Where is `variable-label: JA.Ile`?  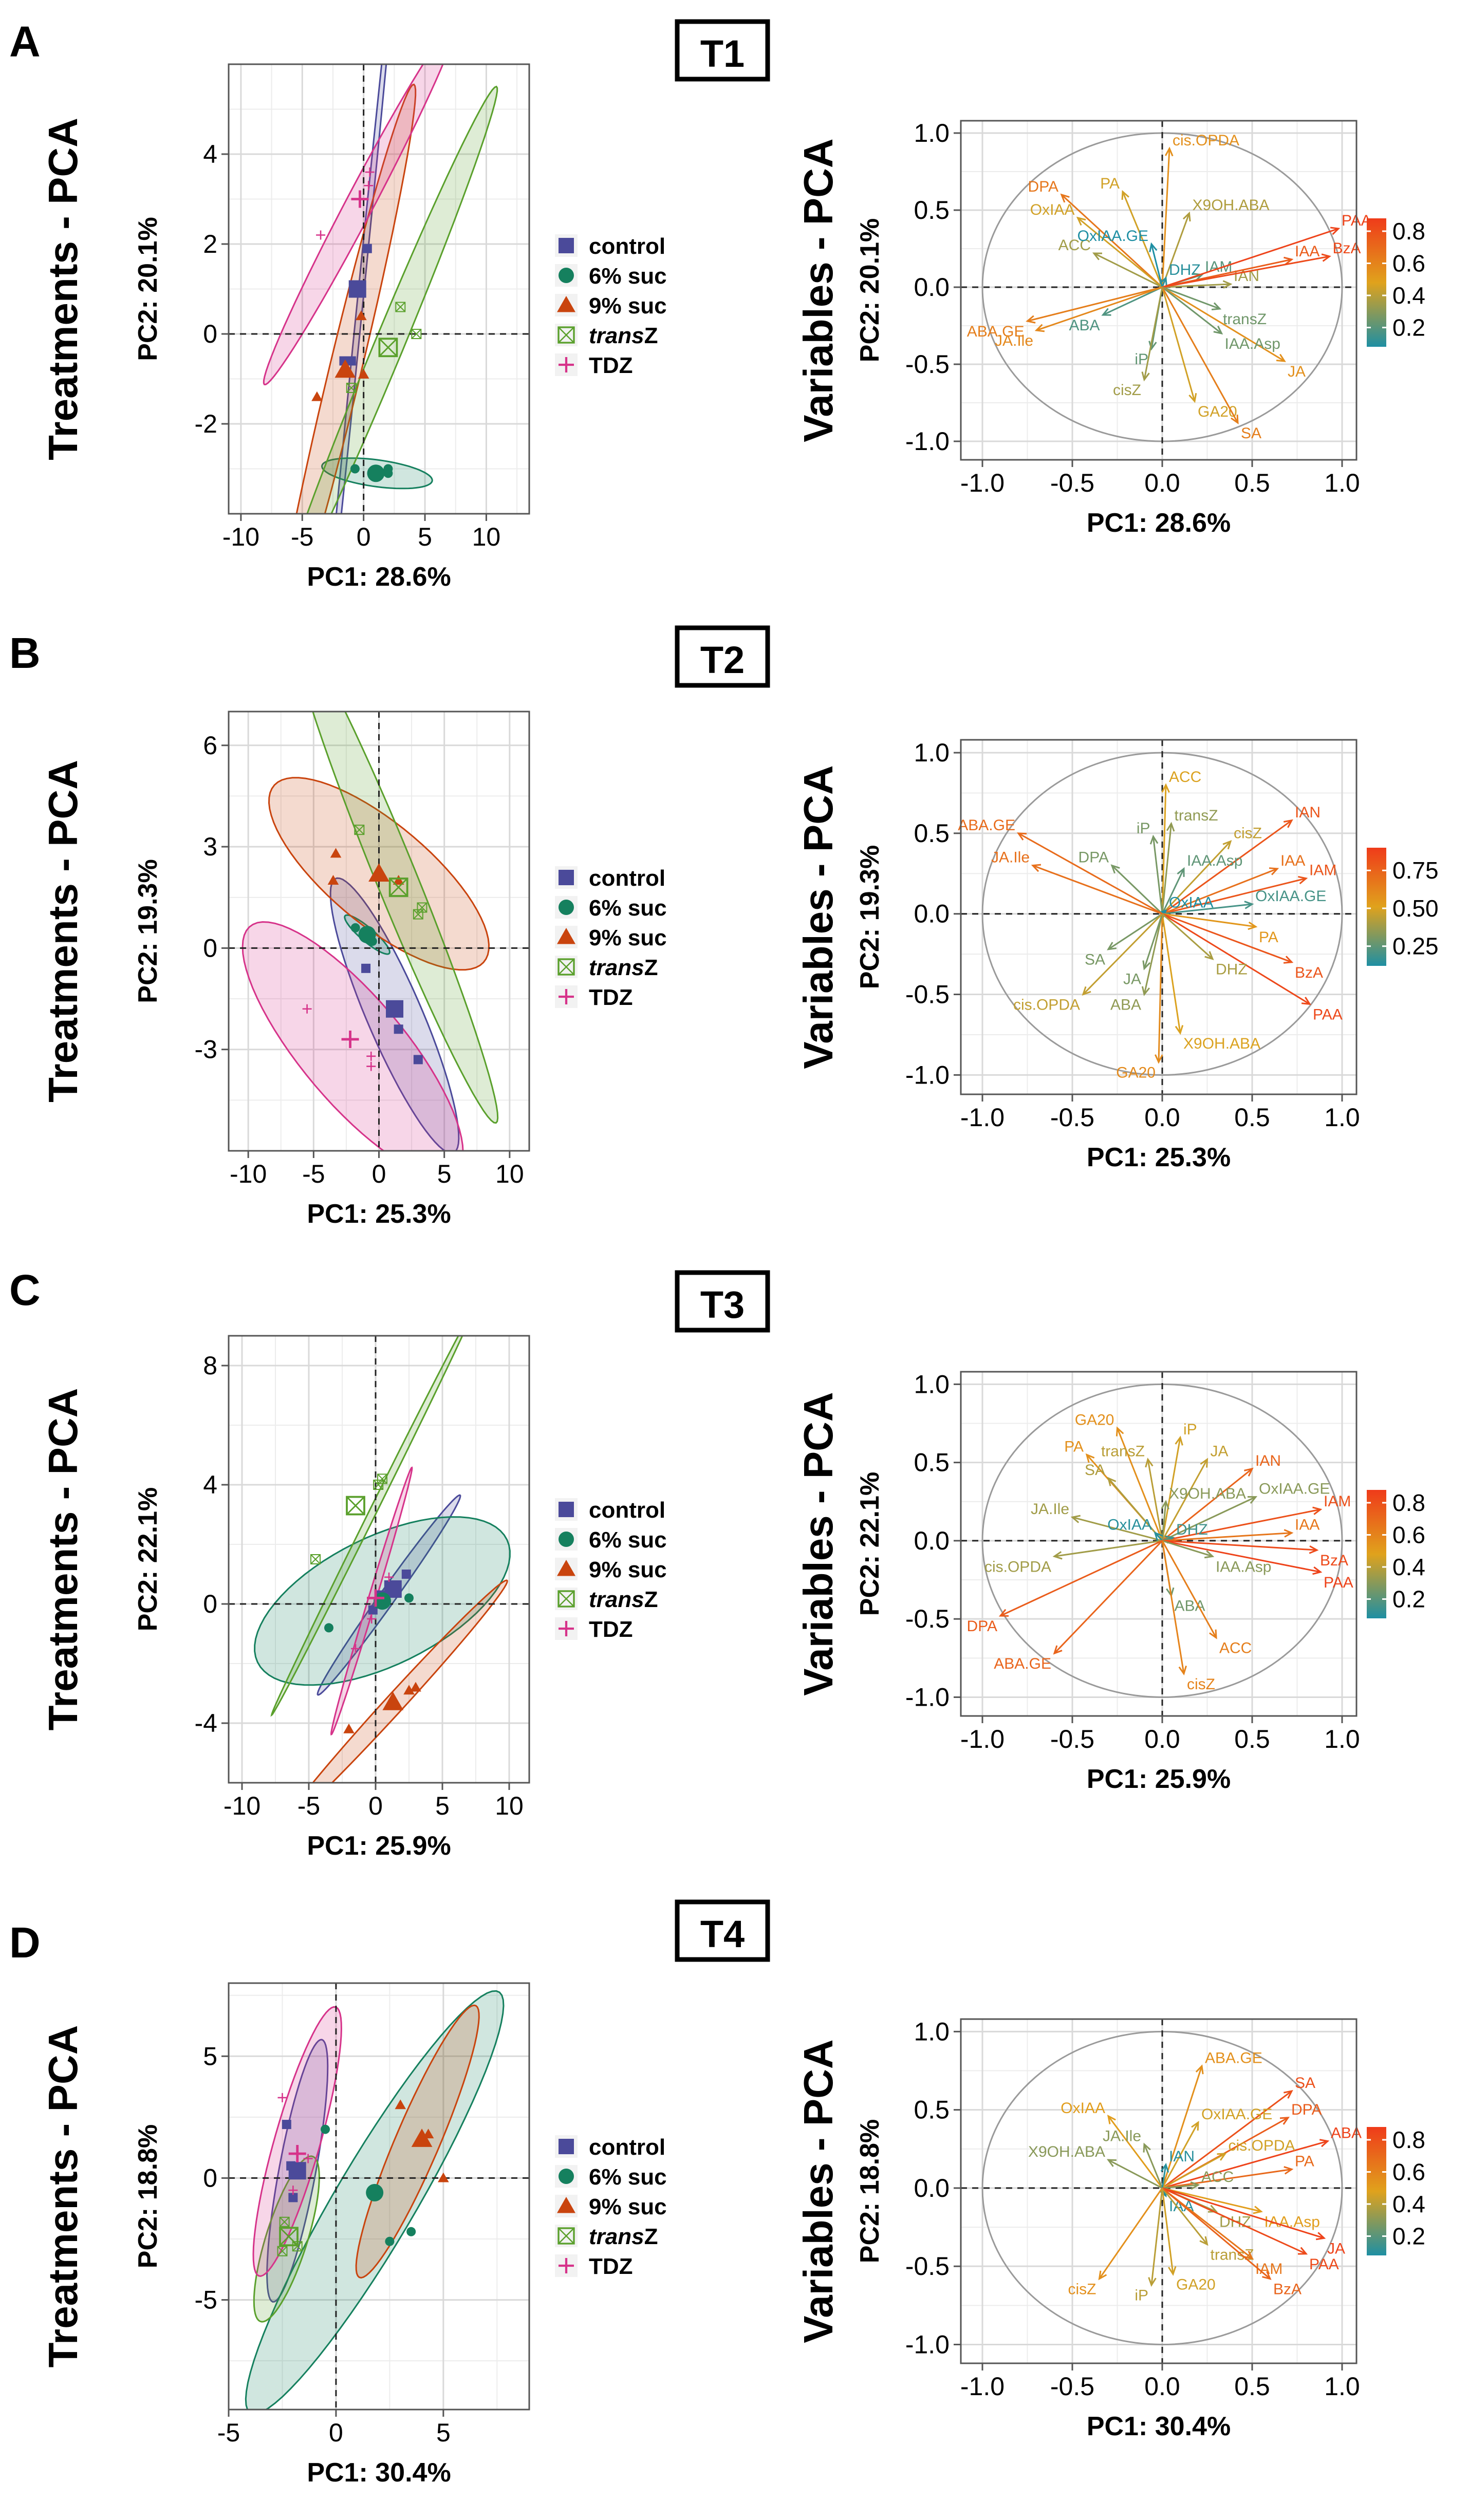 variable-label: JA.Ile is located at coordinates (1011, 857).